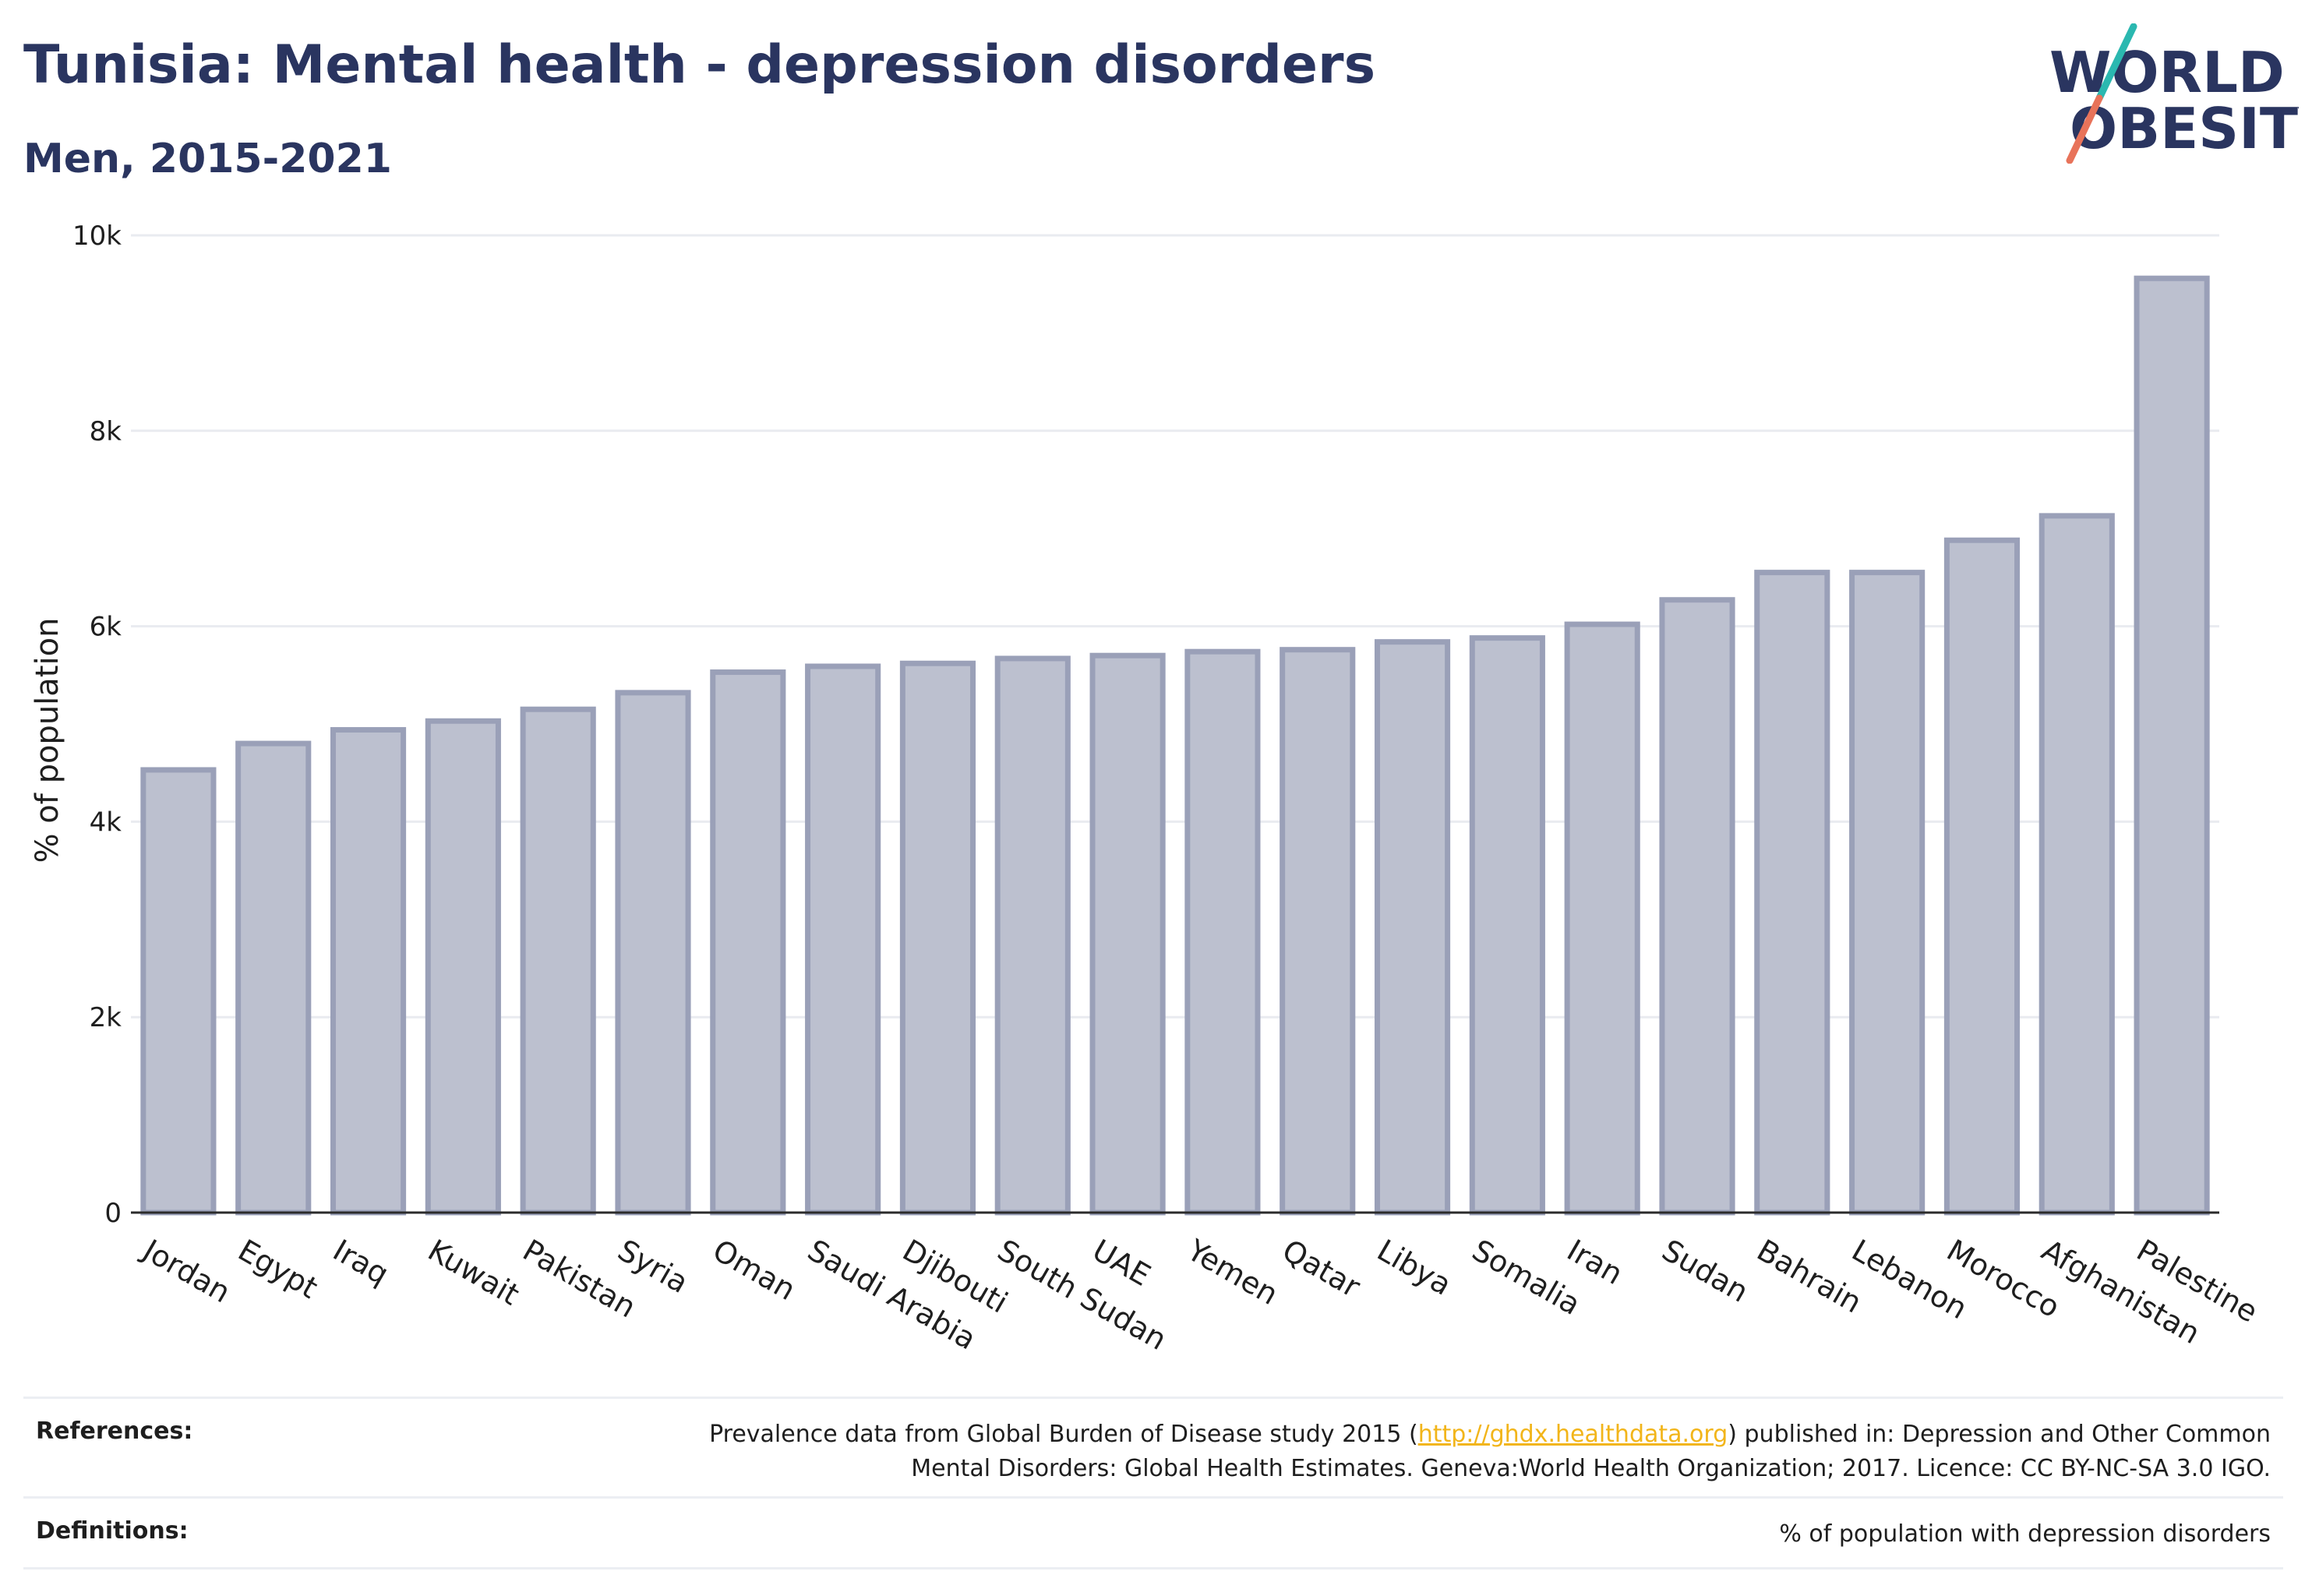 The height and width of the screenshot is (1596, 2305). Describe the element at coordinates (178, 991) in the screenshot. I see `bar-jordan` at that location.